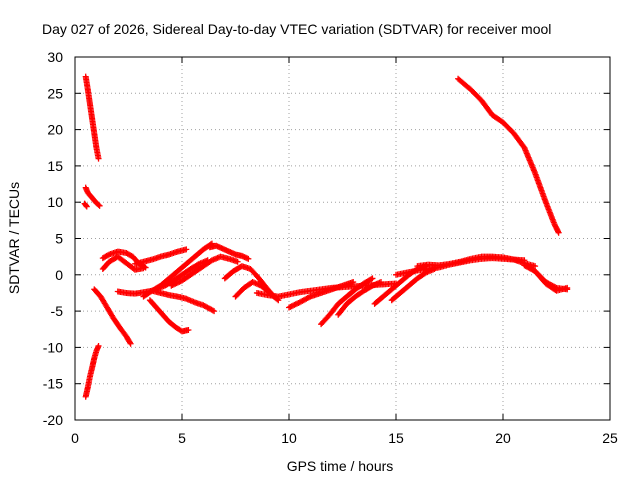  What do you see at coordinates (53, 347) in the screenshot?
I see `y-tick-label: -10` at bounding box center [53, 347].